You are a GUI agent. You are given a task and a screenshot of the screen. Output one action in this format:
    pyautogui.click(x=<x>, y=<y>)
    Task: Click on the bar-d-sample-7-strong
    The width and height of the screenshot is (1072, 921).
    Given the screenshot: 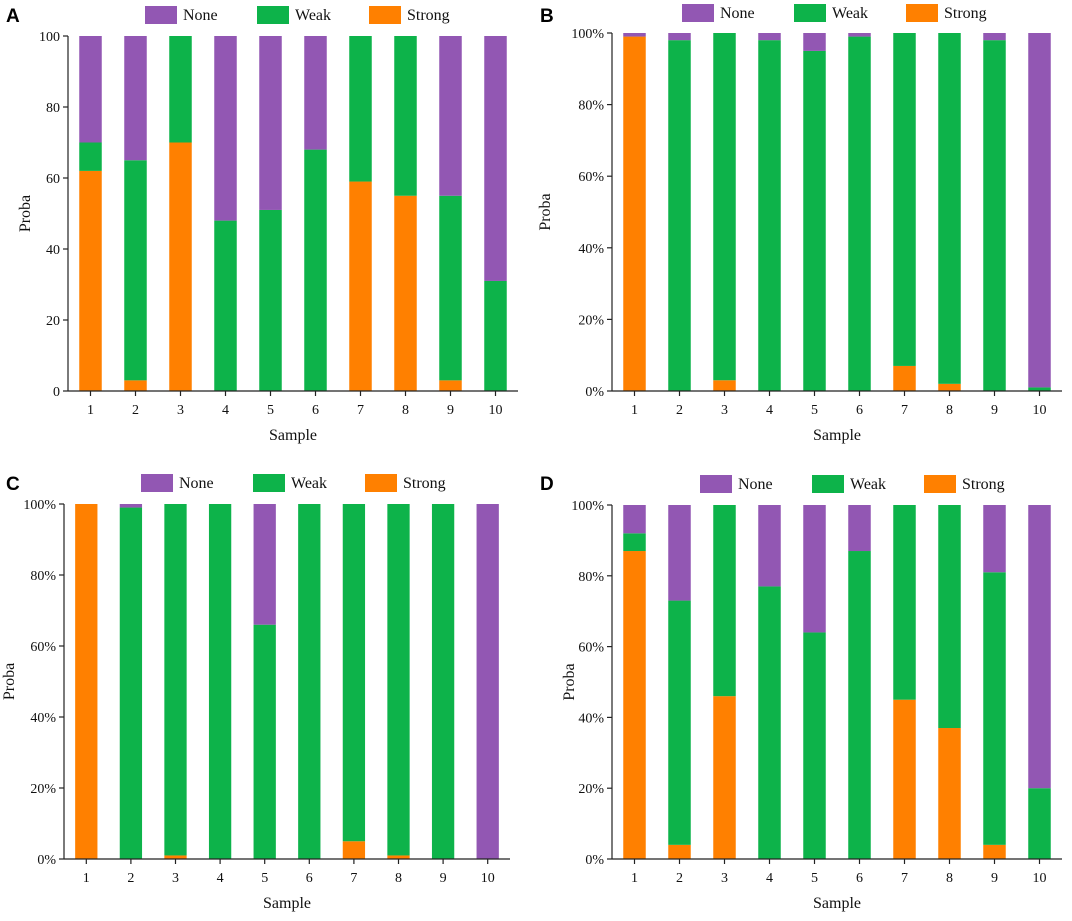 What is the action you would take?
    pyautogui.click(x=904, y=779)
    